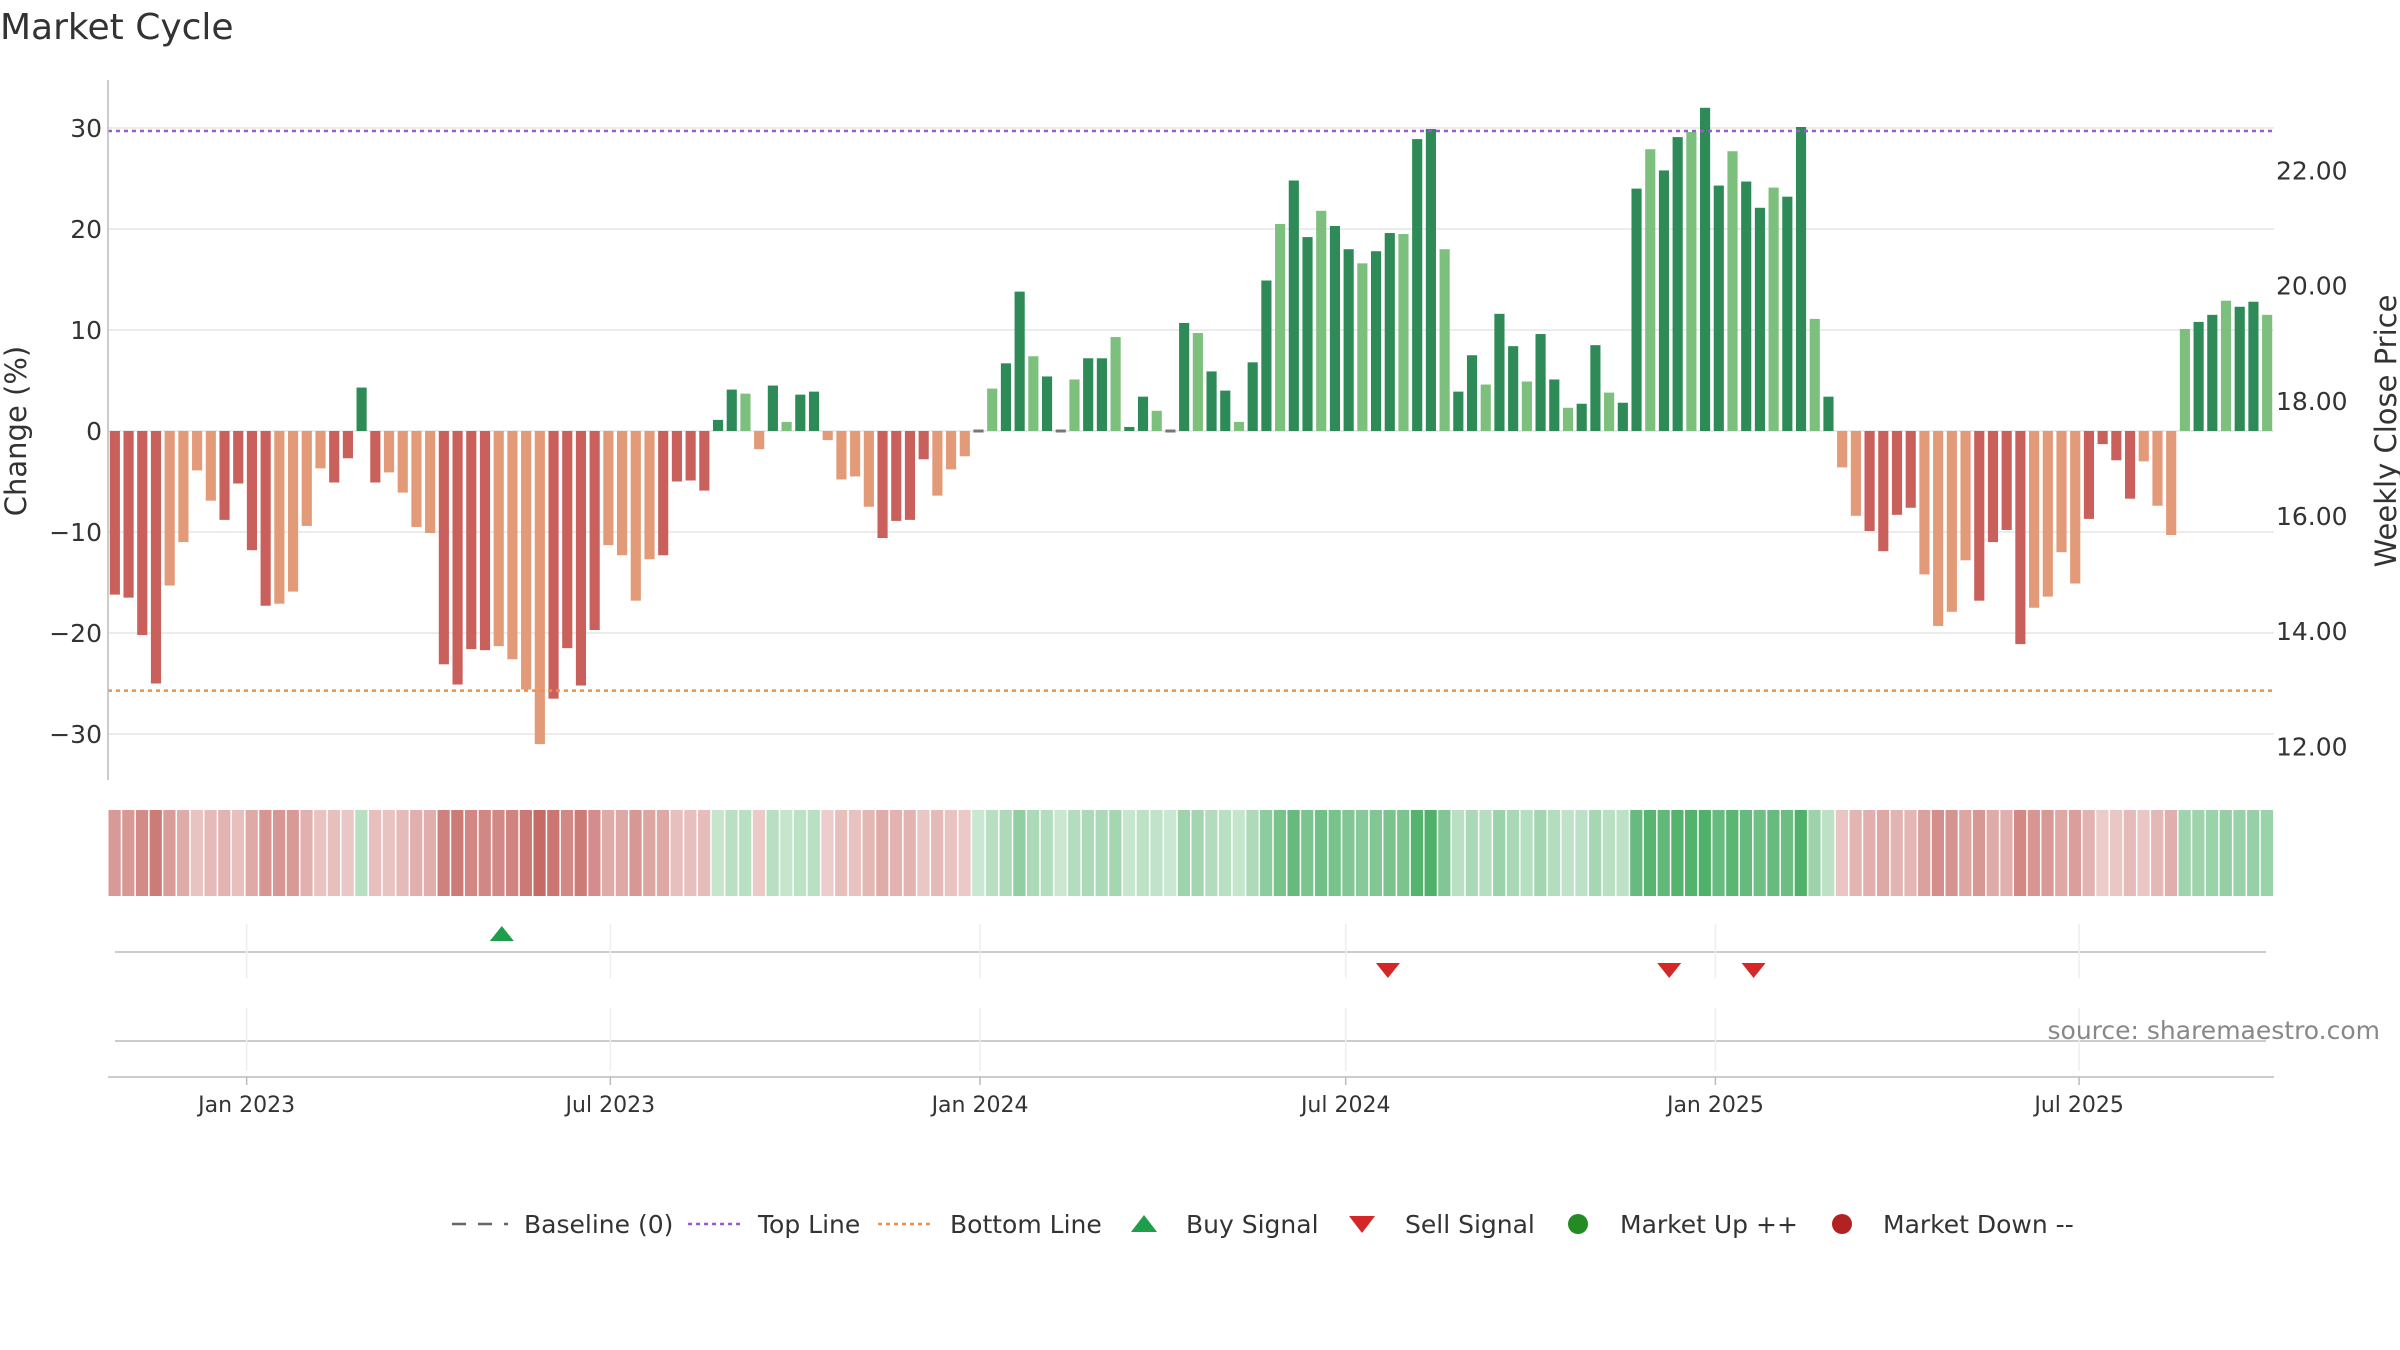 The width and height of the screenshot is (2400, 1350). I want to click on market-panel, so click(1190, 1039).